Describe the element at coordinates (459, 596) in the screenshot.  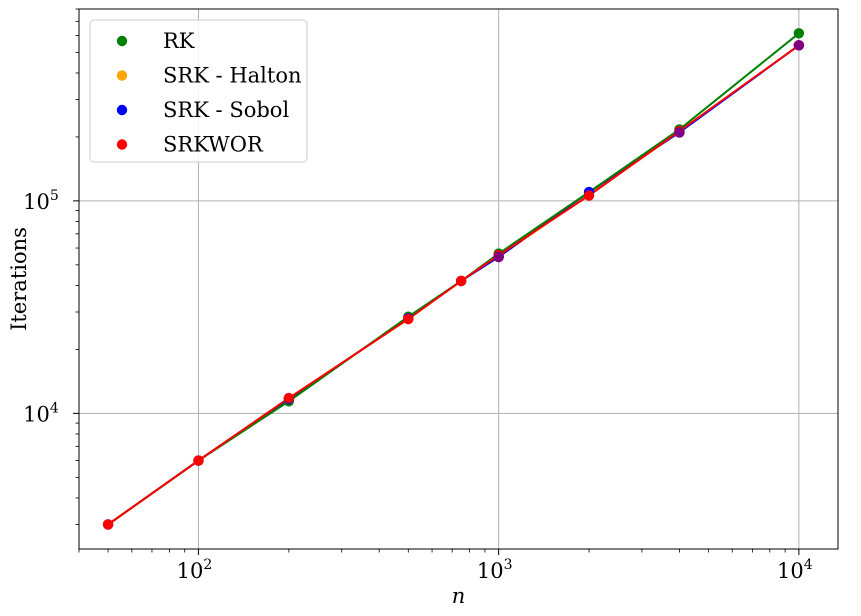
I see `x-axis-label: n` at that location.